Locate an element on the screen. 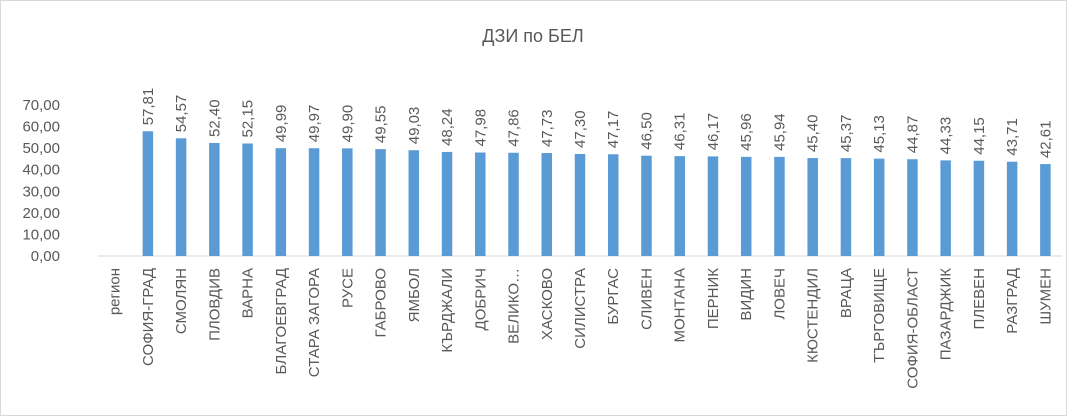  data-label: 57,81 is located at coordinates (148, 107).